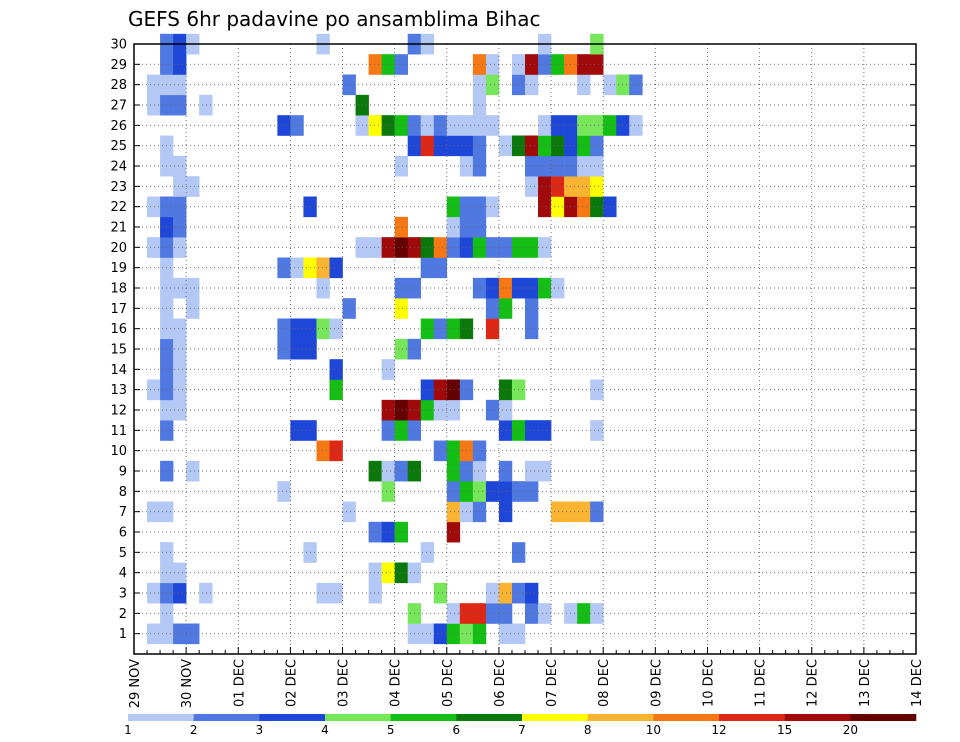  I want to click on y-tick-label: 28, so click(118, 85).